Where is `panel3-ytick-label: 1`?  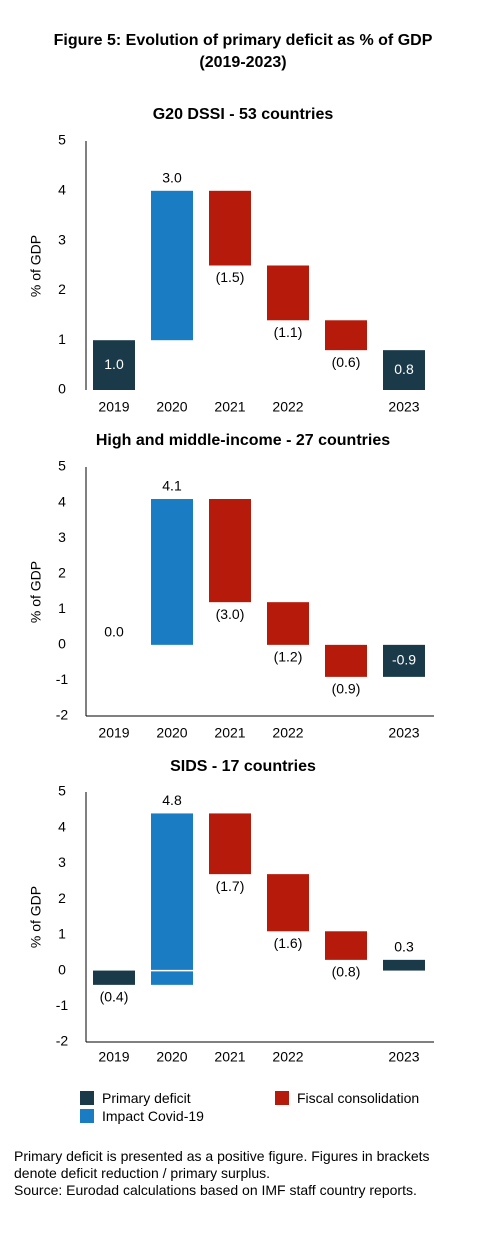 panel3-ytick-label: 1 is located at coordinates (62, 934).